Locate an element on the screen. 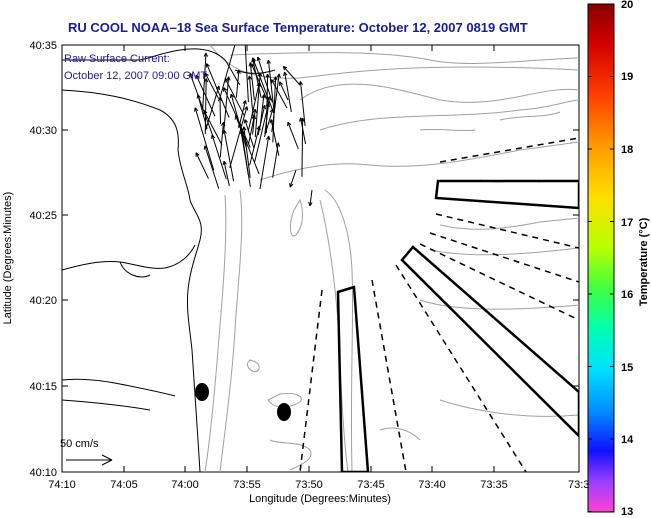 The image size is (651, 518). x-tick-label: 73:50 is located at coordinates (309, 485).